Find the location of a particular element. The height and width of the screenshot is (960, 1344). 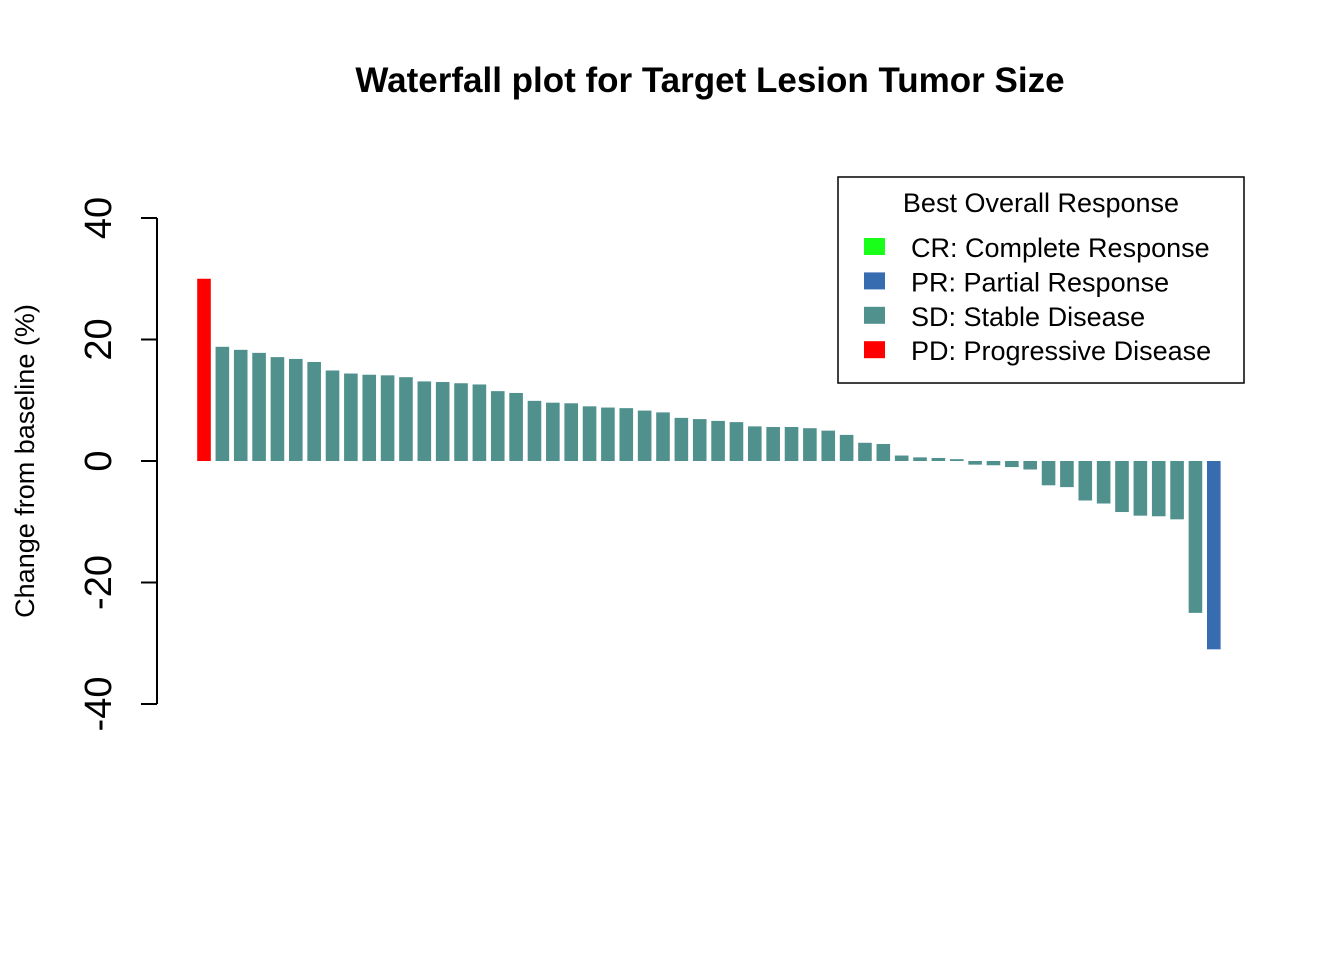

legend-title: Best Overall Response is located at coordinates (1041, 203).